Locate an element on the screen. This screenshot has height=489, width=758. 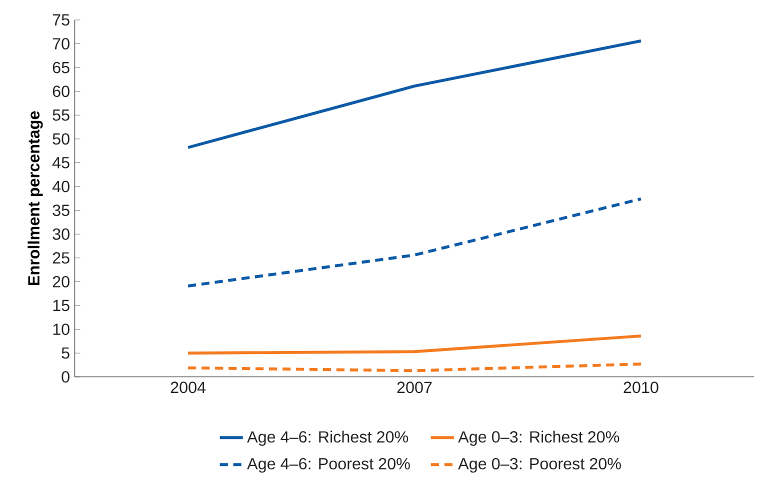
y-axis-title: Enrollment percentage is located at coordinates (35, 198).